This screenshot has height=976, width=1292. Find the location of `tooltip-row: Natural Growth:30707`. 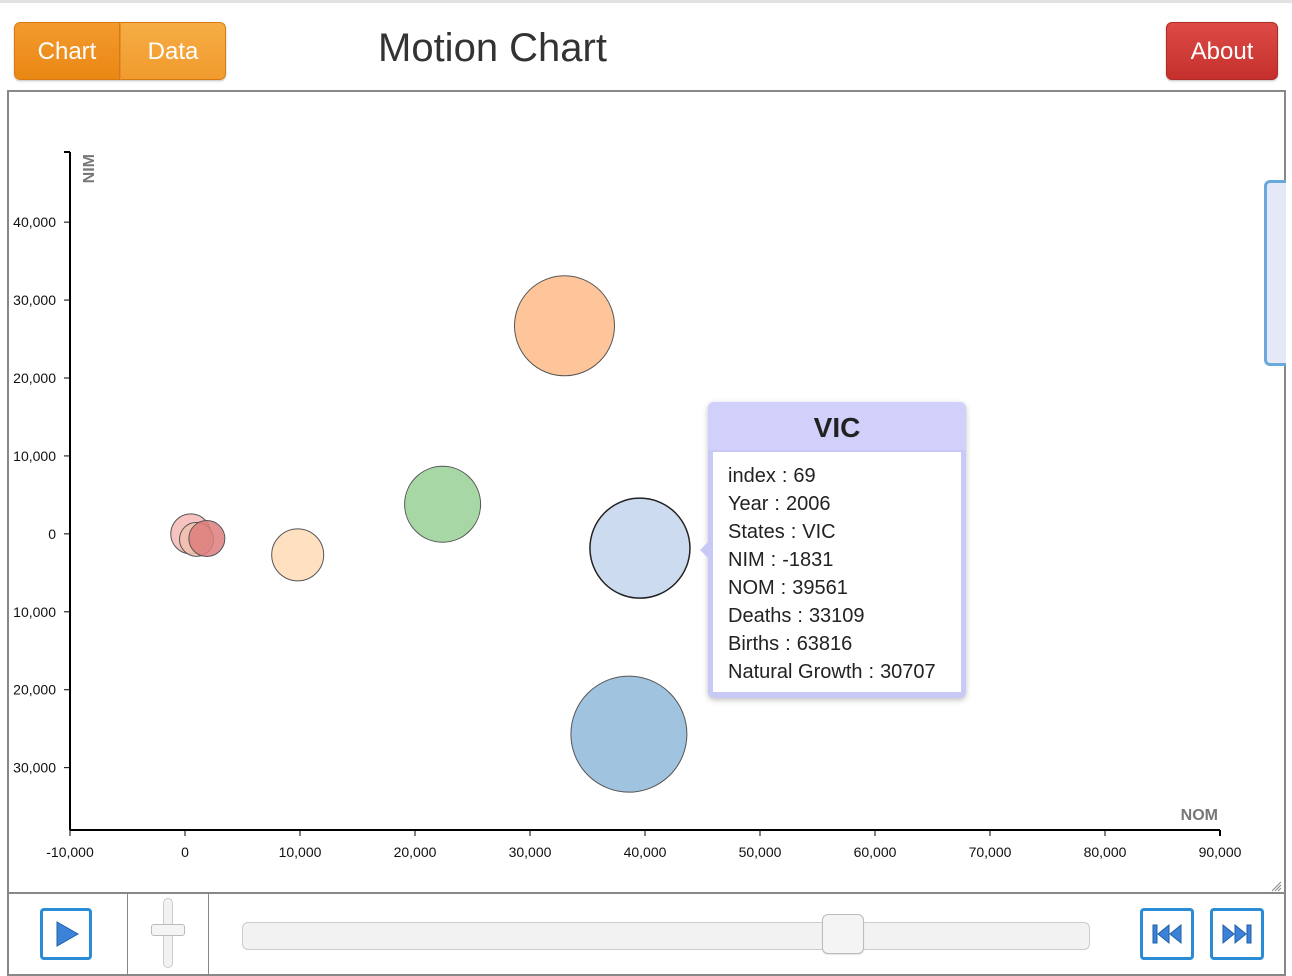

tooltip-row: Natural Growth:30707 is located at coordinates (844, 672).